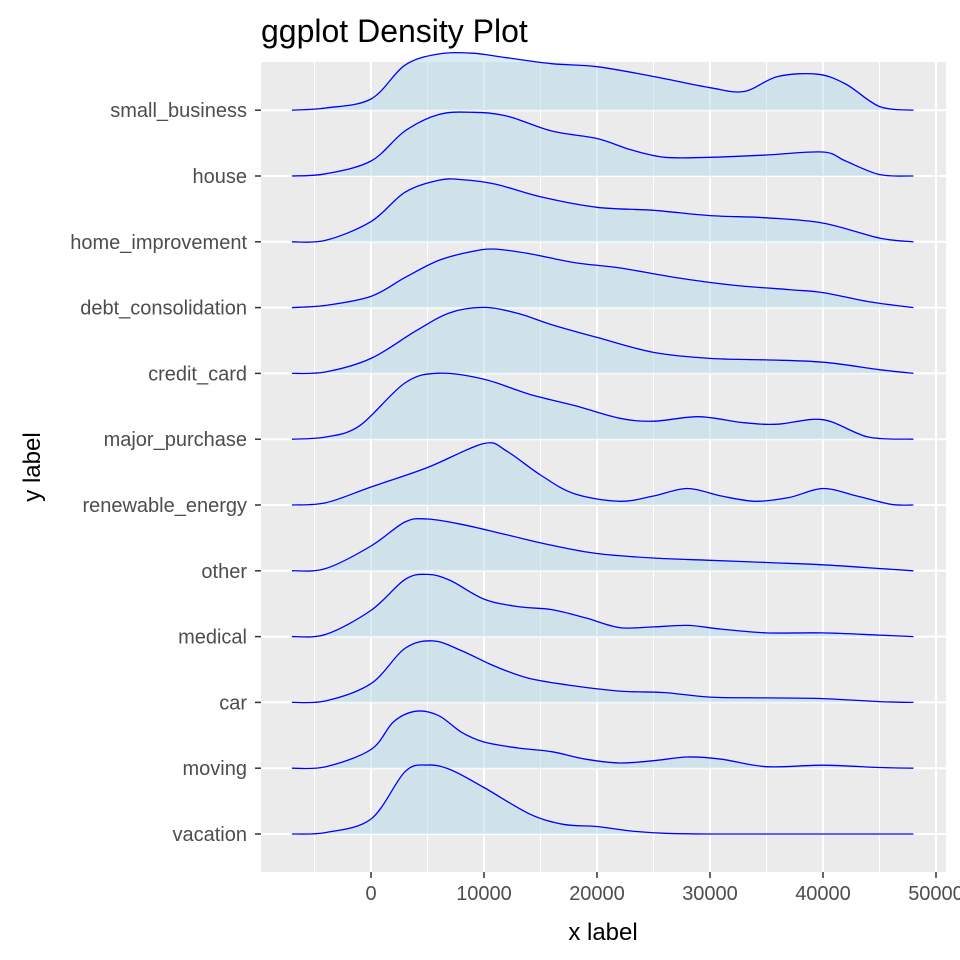  I want to click on y-tick-label: medical, so click(212, 638).